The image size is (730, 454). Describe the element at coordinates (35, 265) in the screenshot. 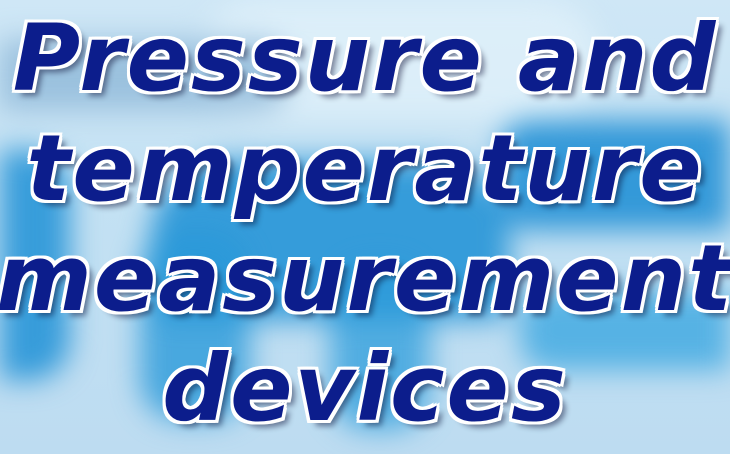

I see `background-shape-left` at that location.